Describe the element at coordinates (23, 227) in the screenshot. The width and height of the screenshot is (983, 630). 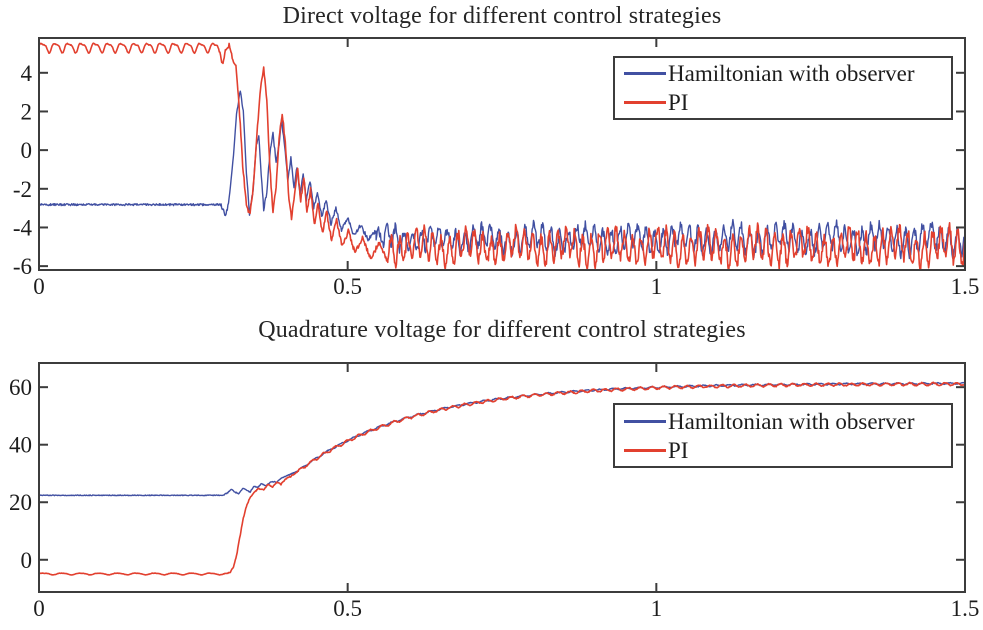
I see `y-tick-label: -4` at that location.